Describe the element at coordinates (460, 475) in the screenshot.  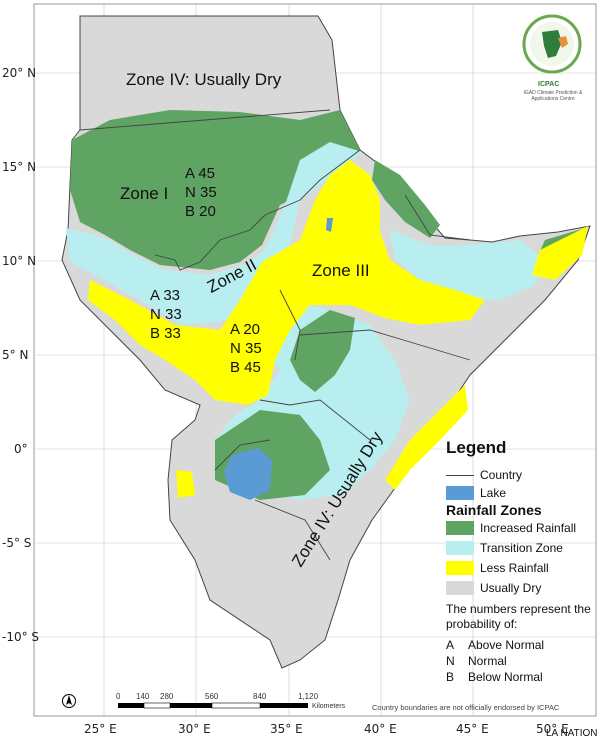
I see `country-line-icon` at that location.